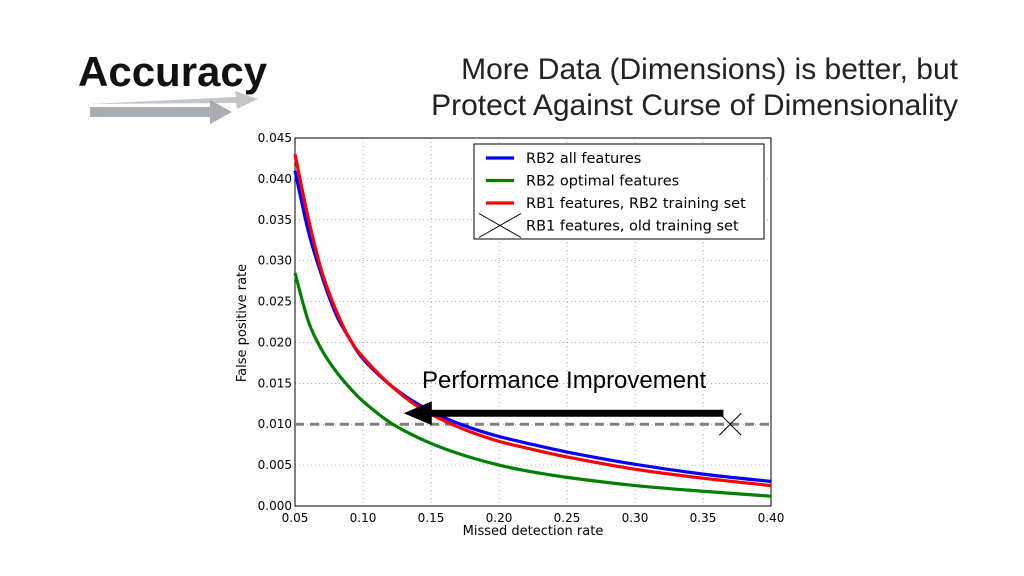 Image resolution: width=1024 pixels, height=576 pixels. What do you see at coordinates (275, 138) in the screenshot?
I see `y-tick-label: 0.045` at bounding box center [275, 138].